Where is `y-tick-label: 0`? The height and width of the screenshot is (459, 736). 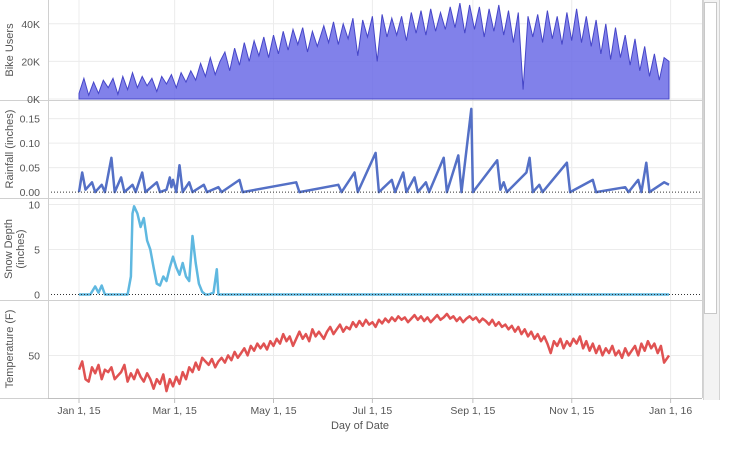 y-tick-label: 0 is located at coordinates (37, 296).